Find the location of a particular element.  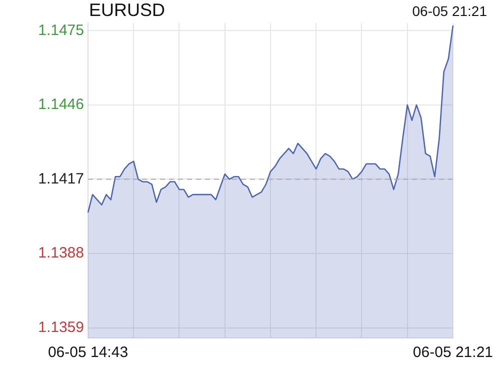

x-tick-label: 06-05 14:43 is located at coordinates (88, 353).